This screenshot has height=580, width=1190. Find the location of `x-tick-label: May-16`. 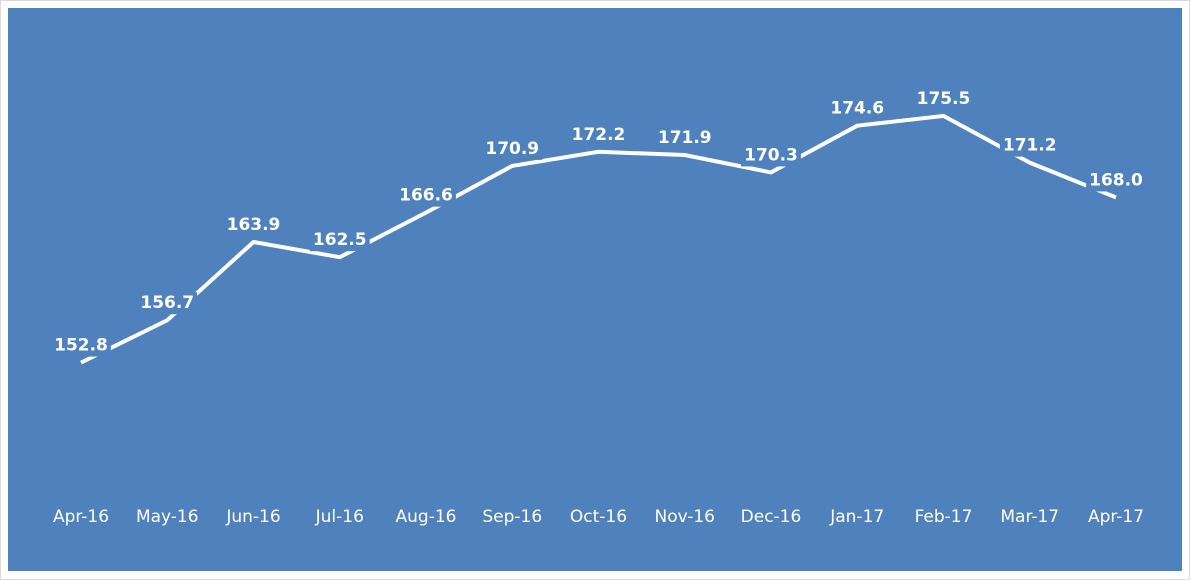

x-tick-label: May-16 is located at coordinates (167, 517).